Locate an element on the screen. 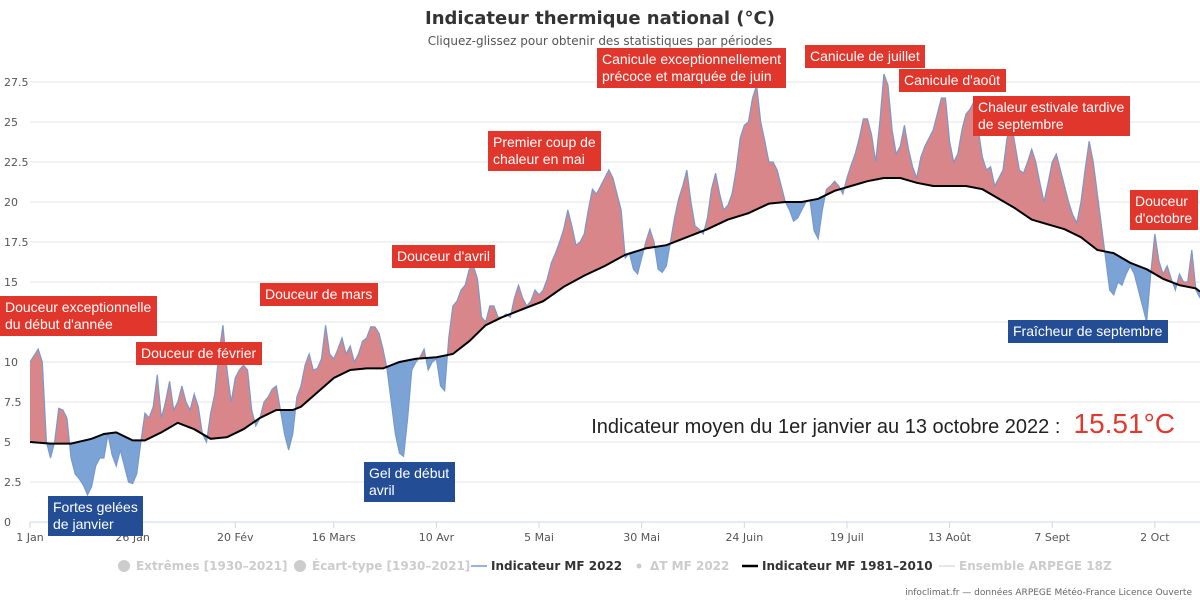  x-tick-label: 1 Jan is located at coordinates (29, 537).